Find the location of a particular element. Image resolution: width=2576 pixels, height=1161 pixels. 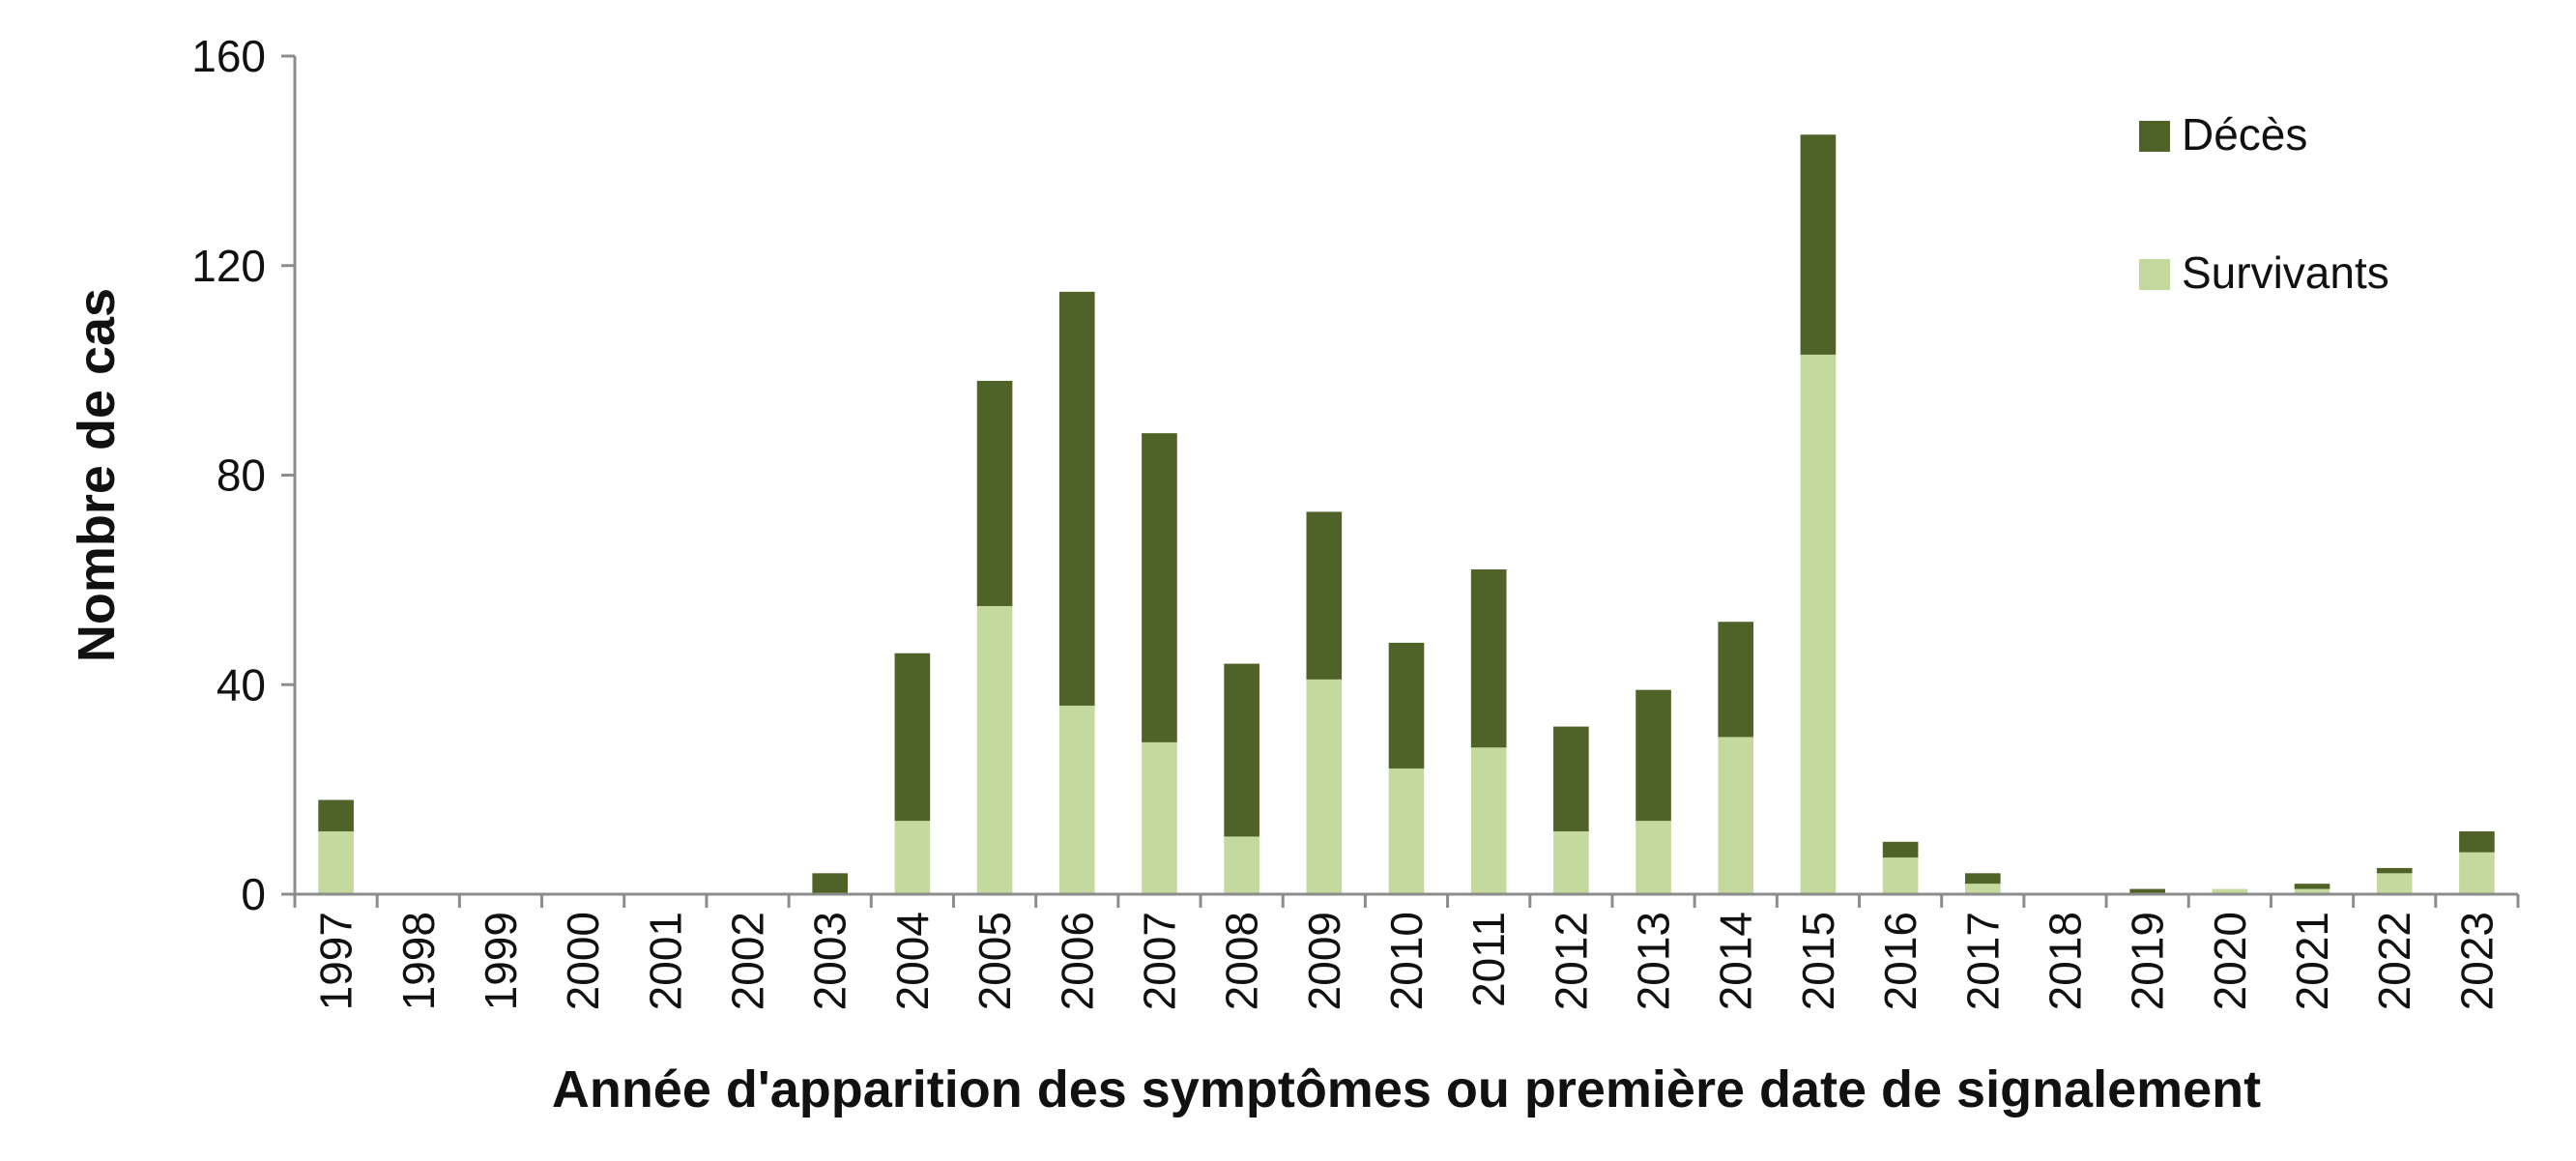

bar-d-c-s-2008 is located at coordinates (1241, 750).